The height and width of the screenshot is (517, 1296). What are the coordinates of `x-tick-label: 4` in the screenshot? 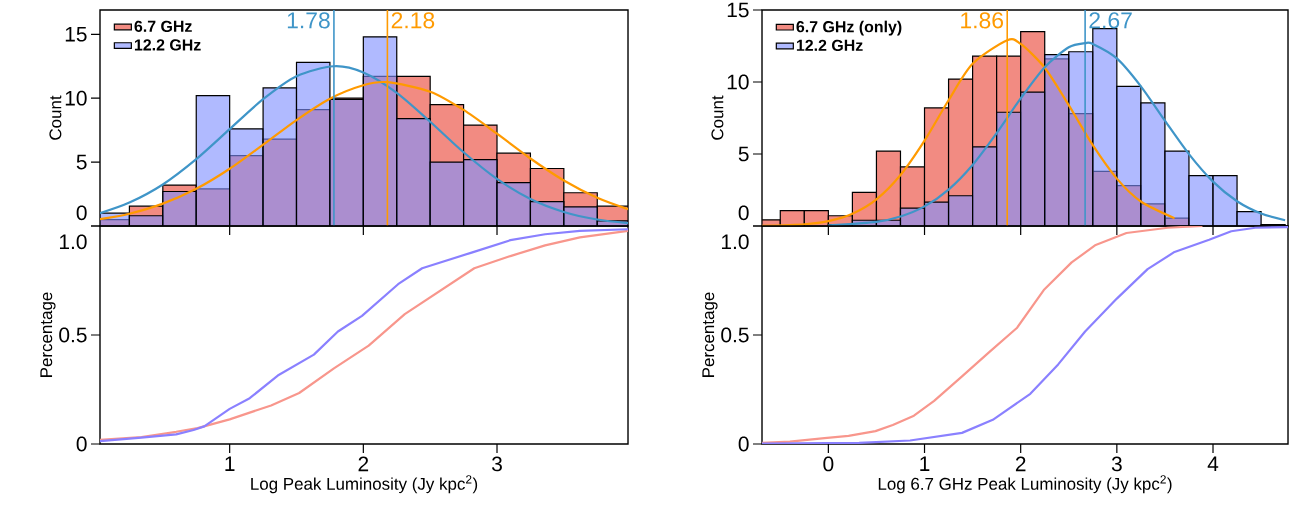 It's located at (1213, 463).